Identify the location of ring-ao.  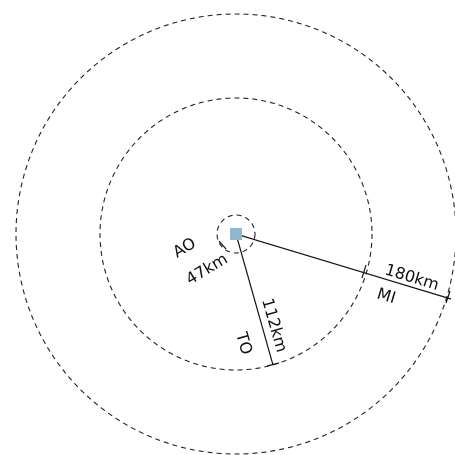
(236, 234).